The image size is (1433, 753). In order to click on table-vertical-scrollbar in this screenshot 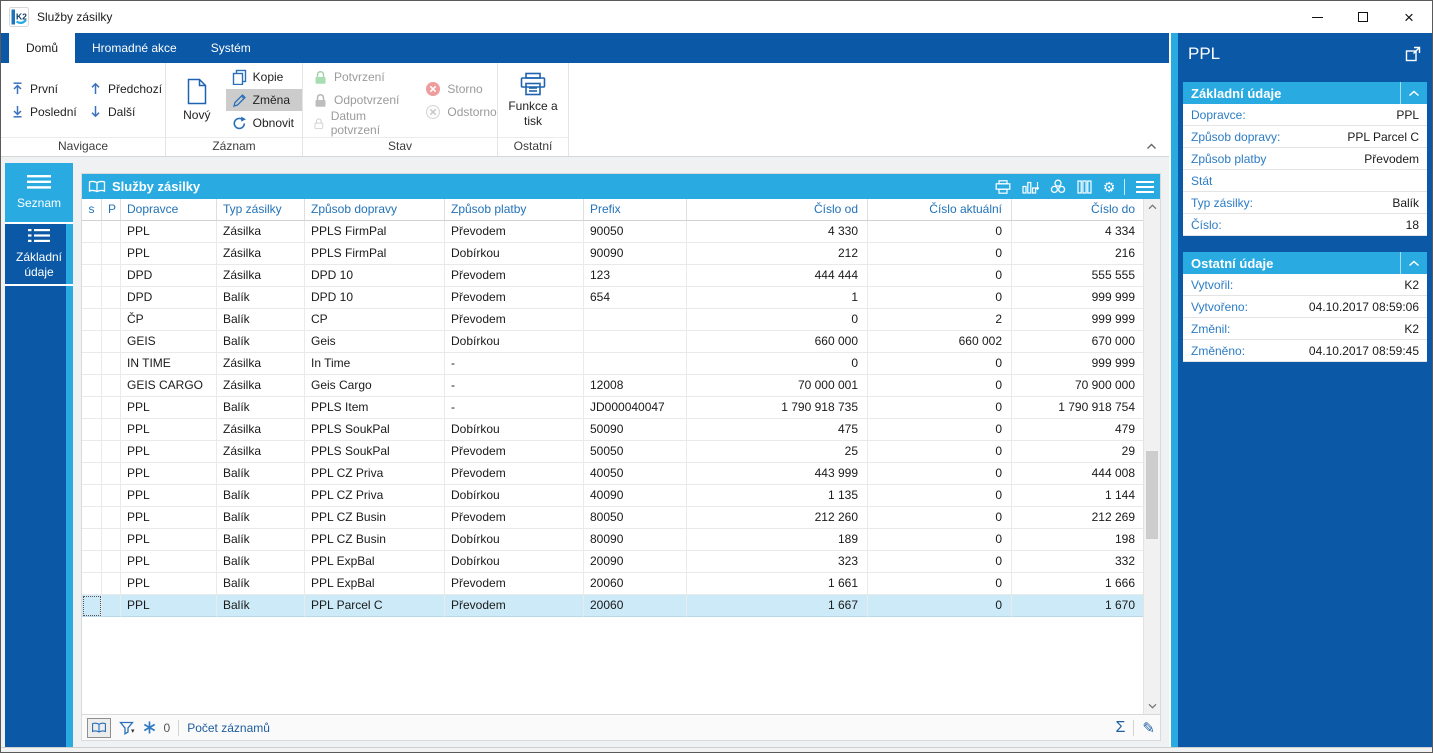, I will do `click(1151, 456)`.